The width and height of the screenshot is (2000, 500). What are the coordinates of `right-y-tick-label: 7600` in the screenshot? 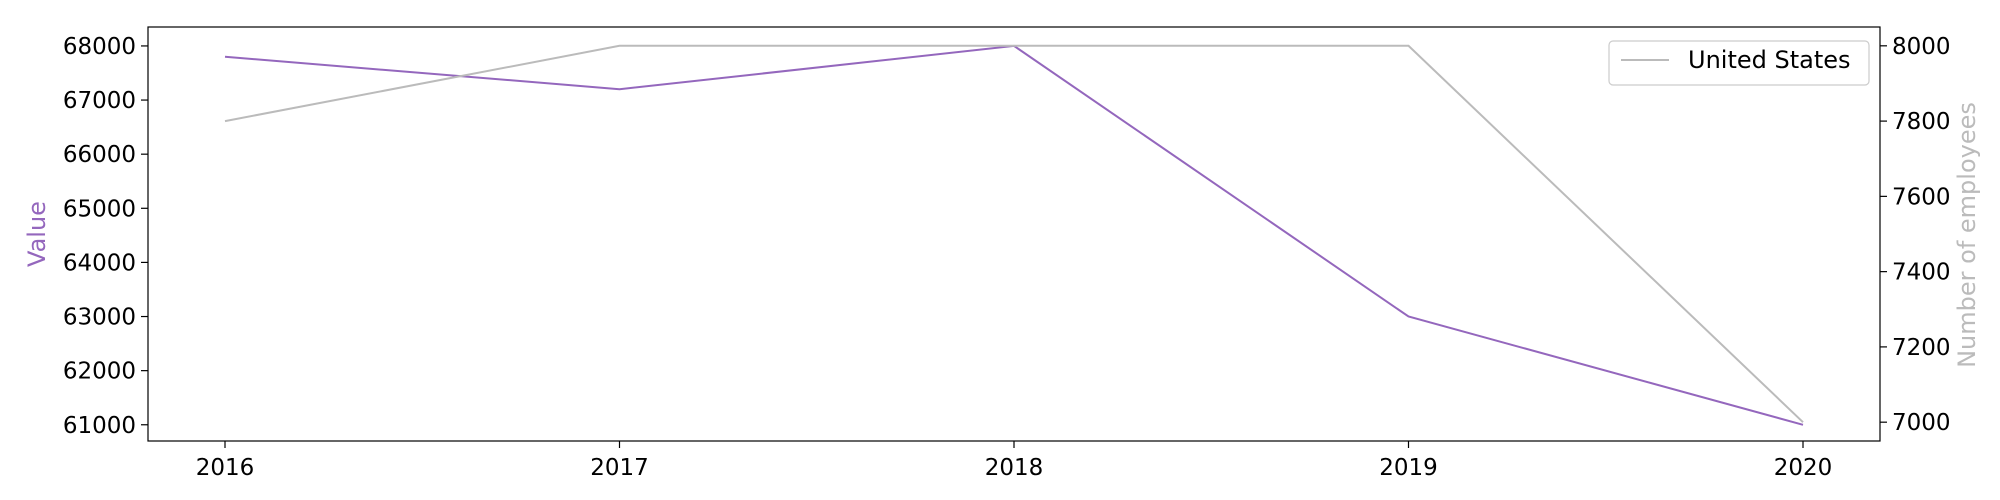 It's located at (1921, 197).